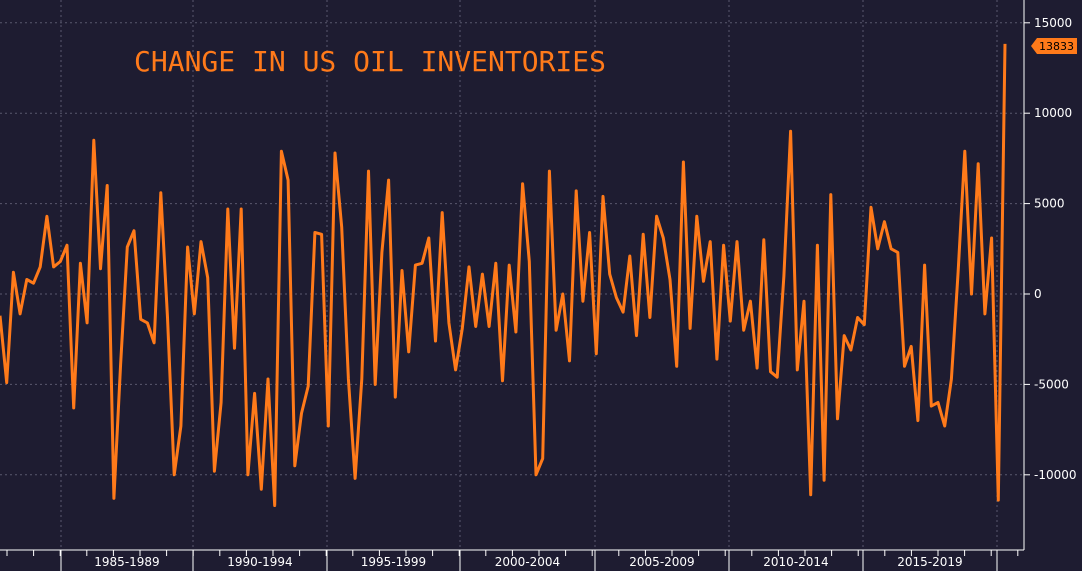 The image size is (1082, 571). What do you see at coordinates (1055, 475) in the screenshot?
I see `y-tick-label: -10000` at bounding box center [1055, 475].